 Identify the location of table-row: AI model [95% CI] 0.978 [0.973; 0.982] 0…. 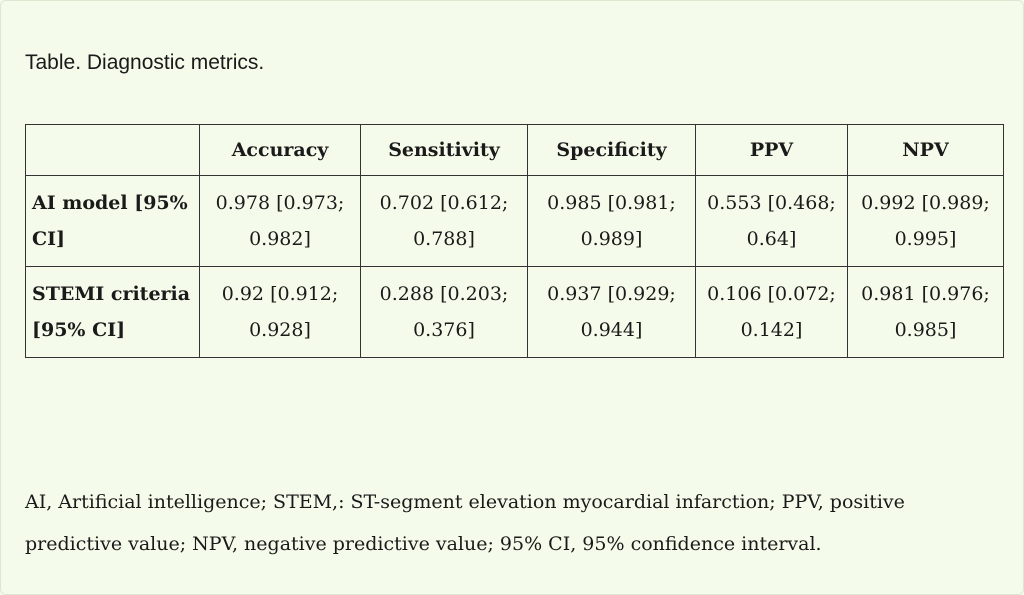
(514, 221).